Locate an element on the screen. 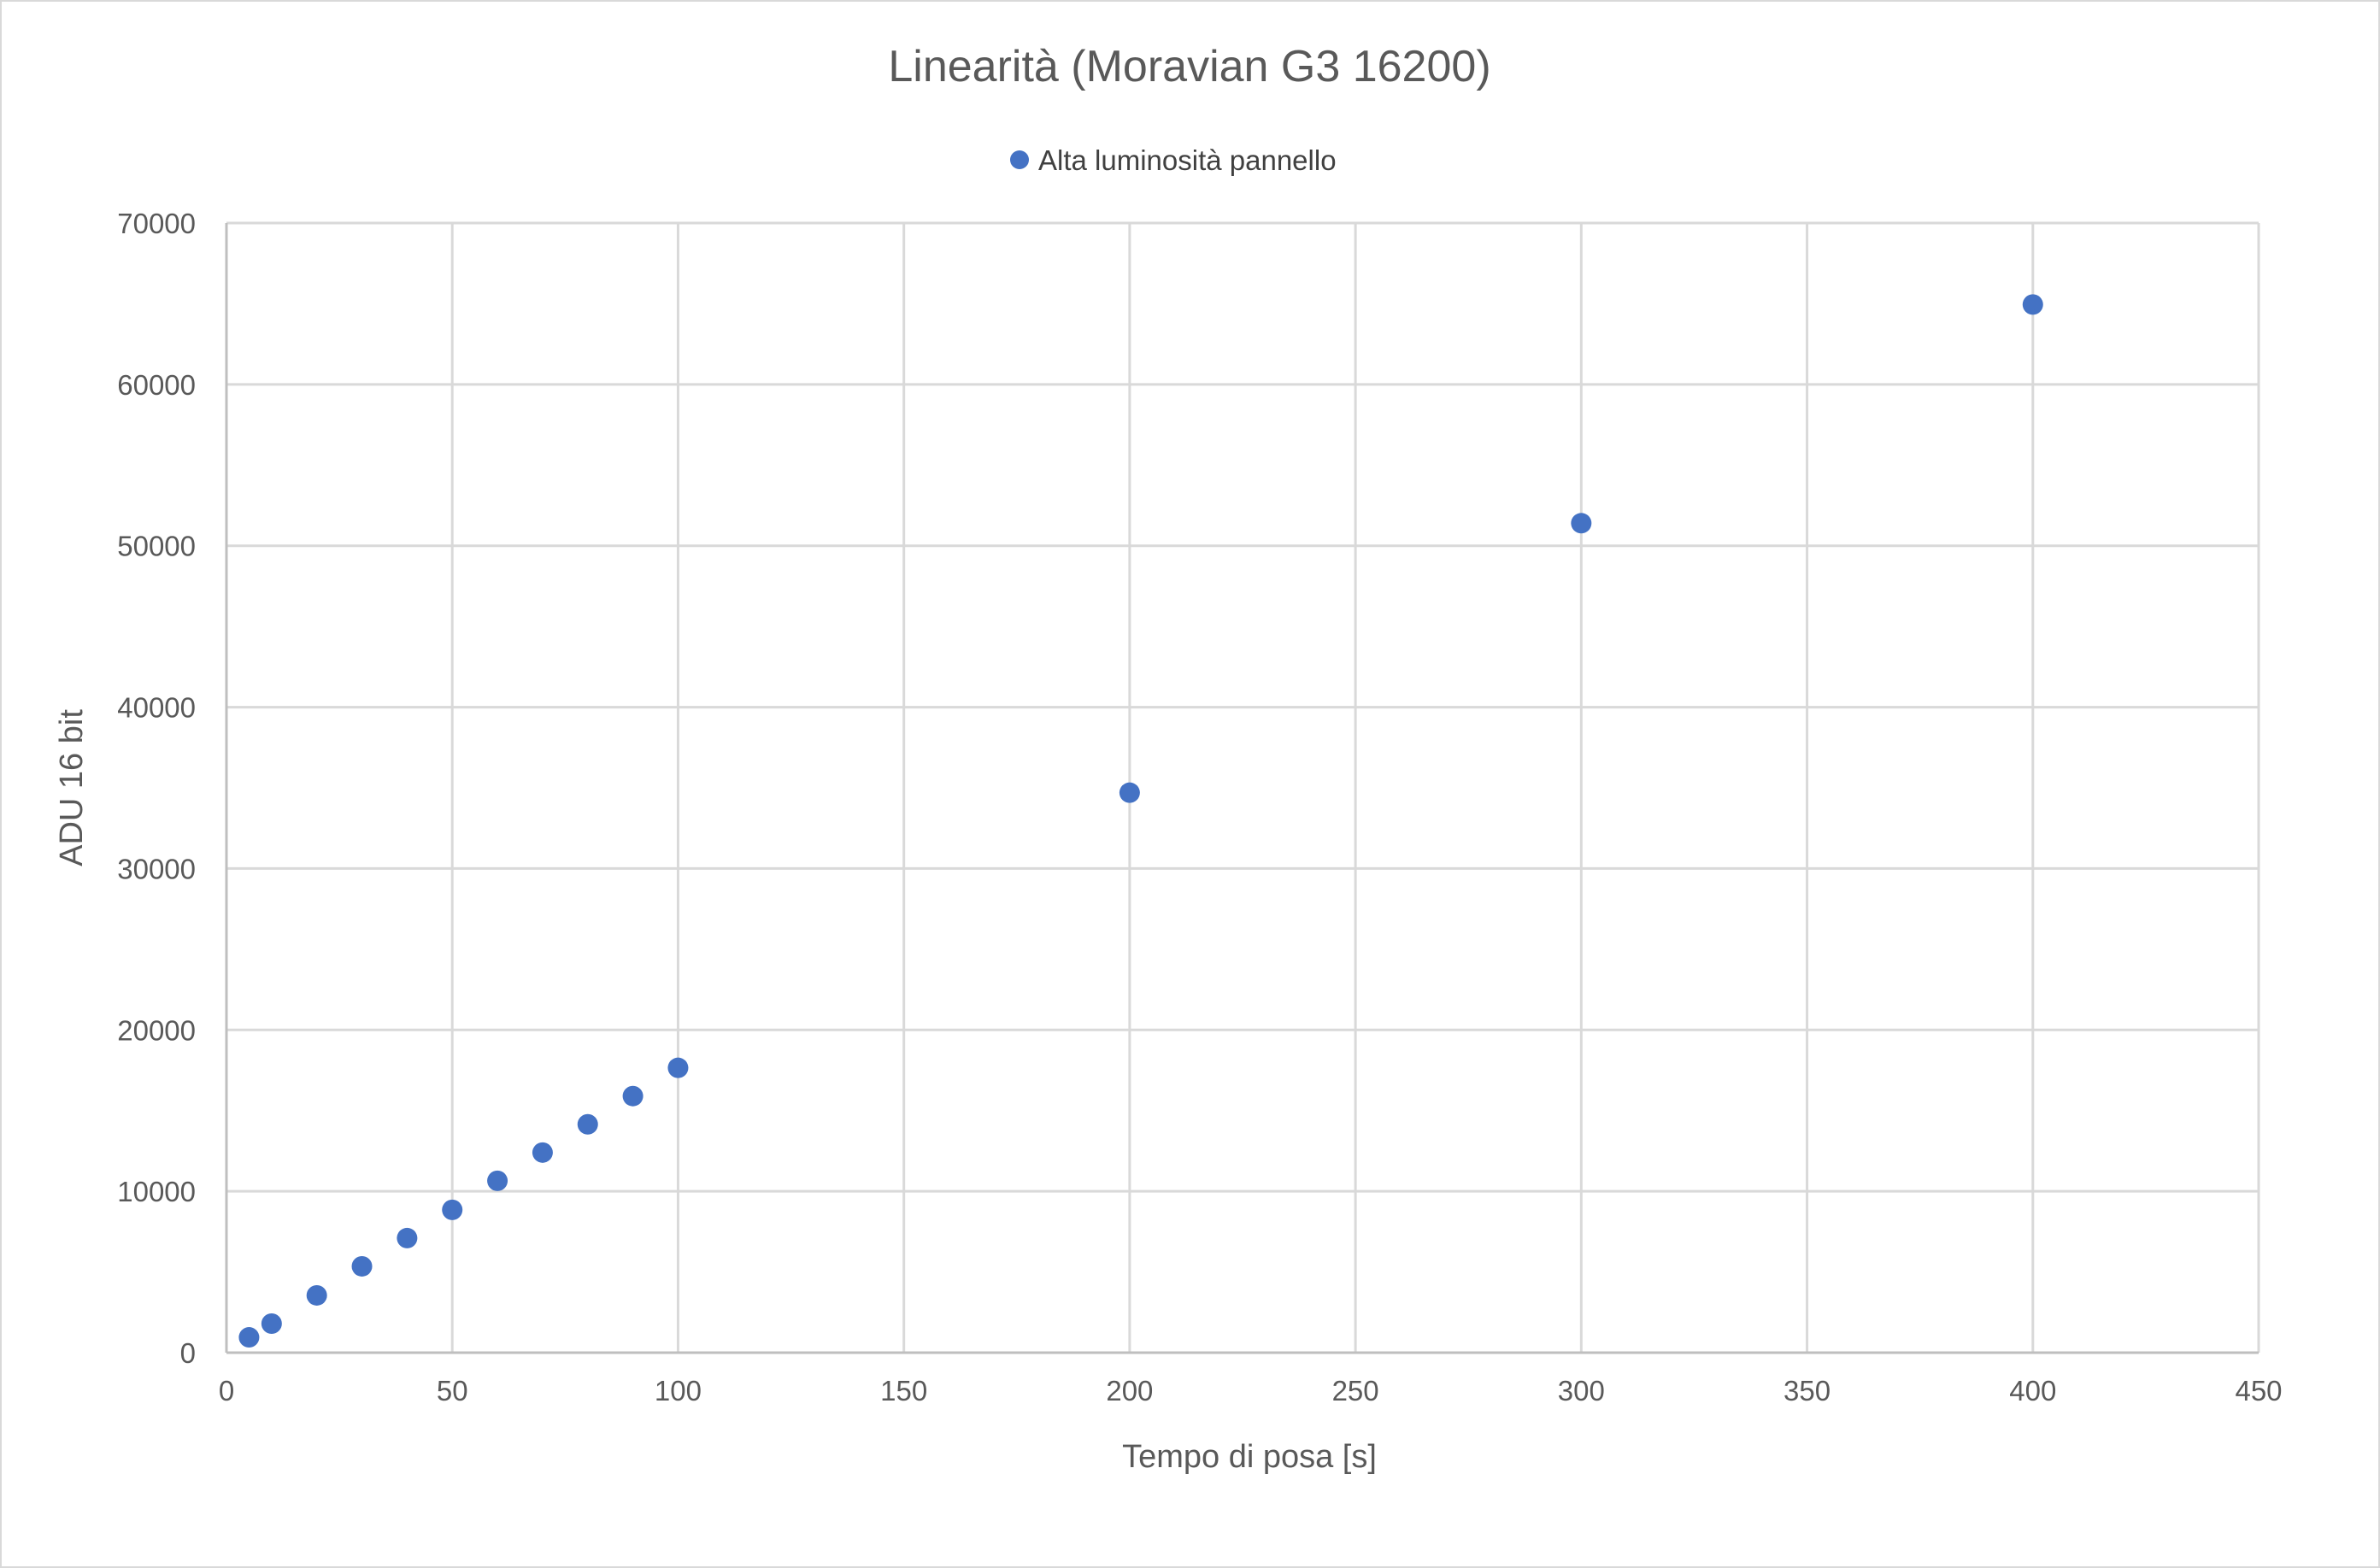 This screenshot has width=2380, height=1568. x-tick-label: 350 is located at coordinates (1807, 1391).